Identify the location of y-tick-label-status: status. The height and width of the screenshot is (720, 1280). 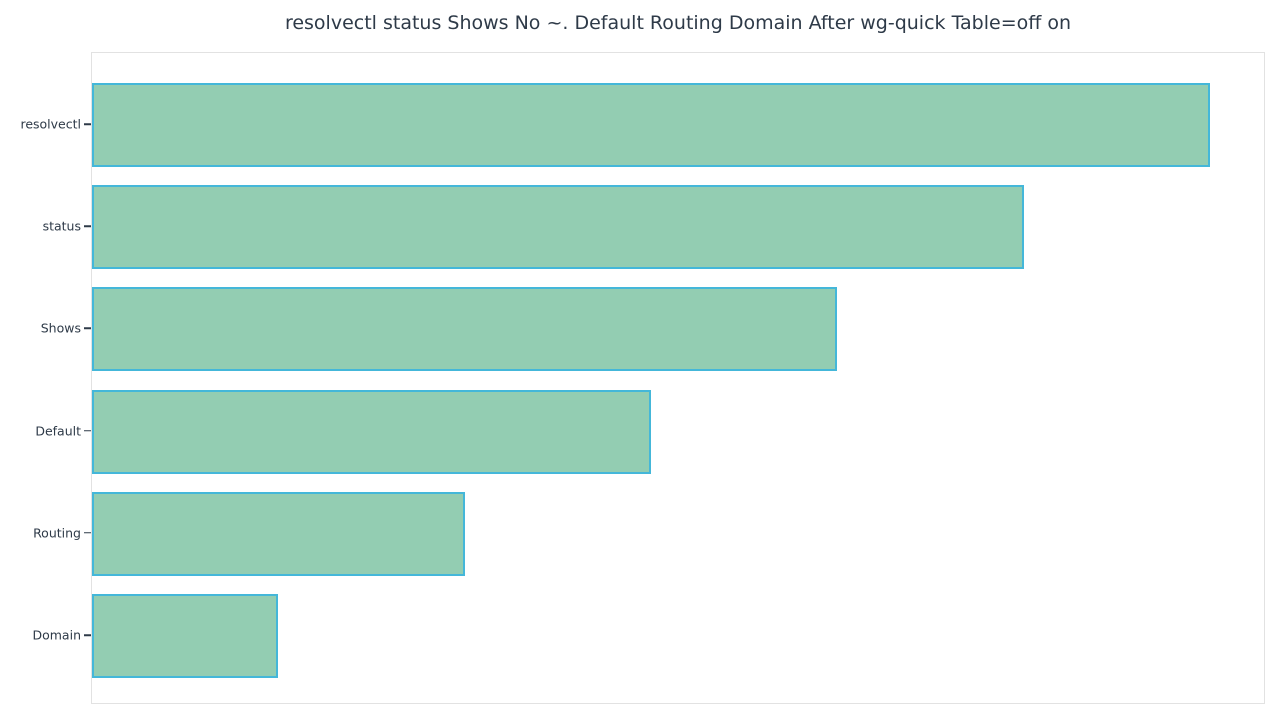
(61, 226).